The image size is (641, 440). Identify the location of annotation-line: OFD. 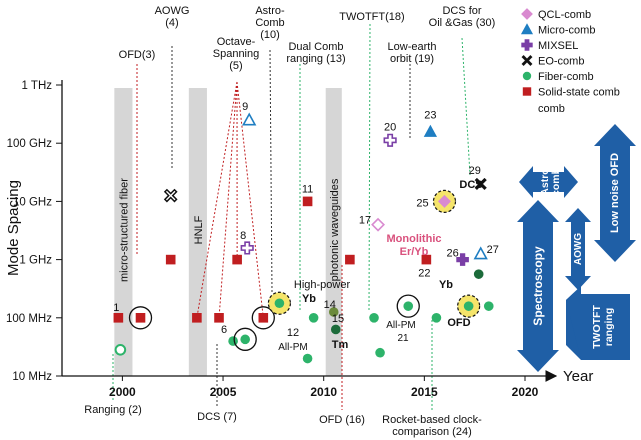
(458, 323).